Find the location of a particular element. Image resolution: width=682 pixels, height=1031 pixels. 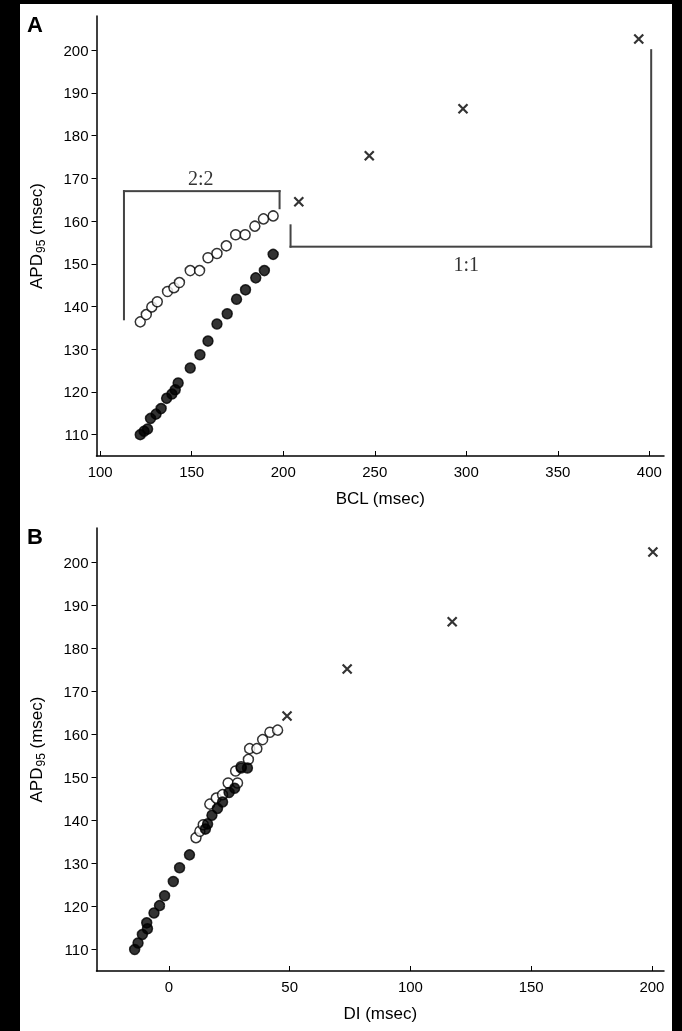

x-tick-label: 250 is located at coordinates (375, 471).